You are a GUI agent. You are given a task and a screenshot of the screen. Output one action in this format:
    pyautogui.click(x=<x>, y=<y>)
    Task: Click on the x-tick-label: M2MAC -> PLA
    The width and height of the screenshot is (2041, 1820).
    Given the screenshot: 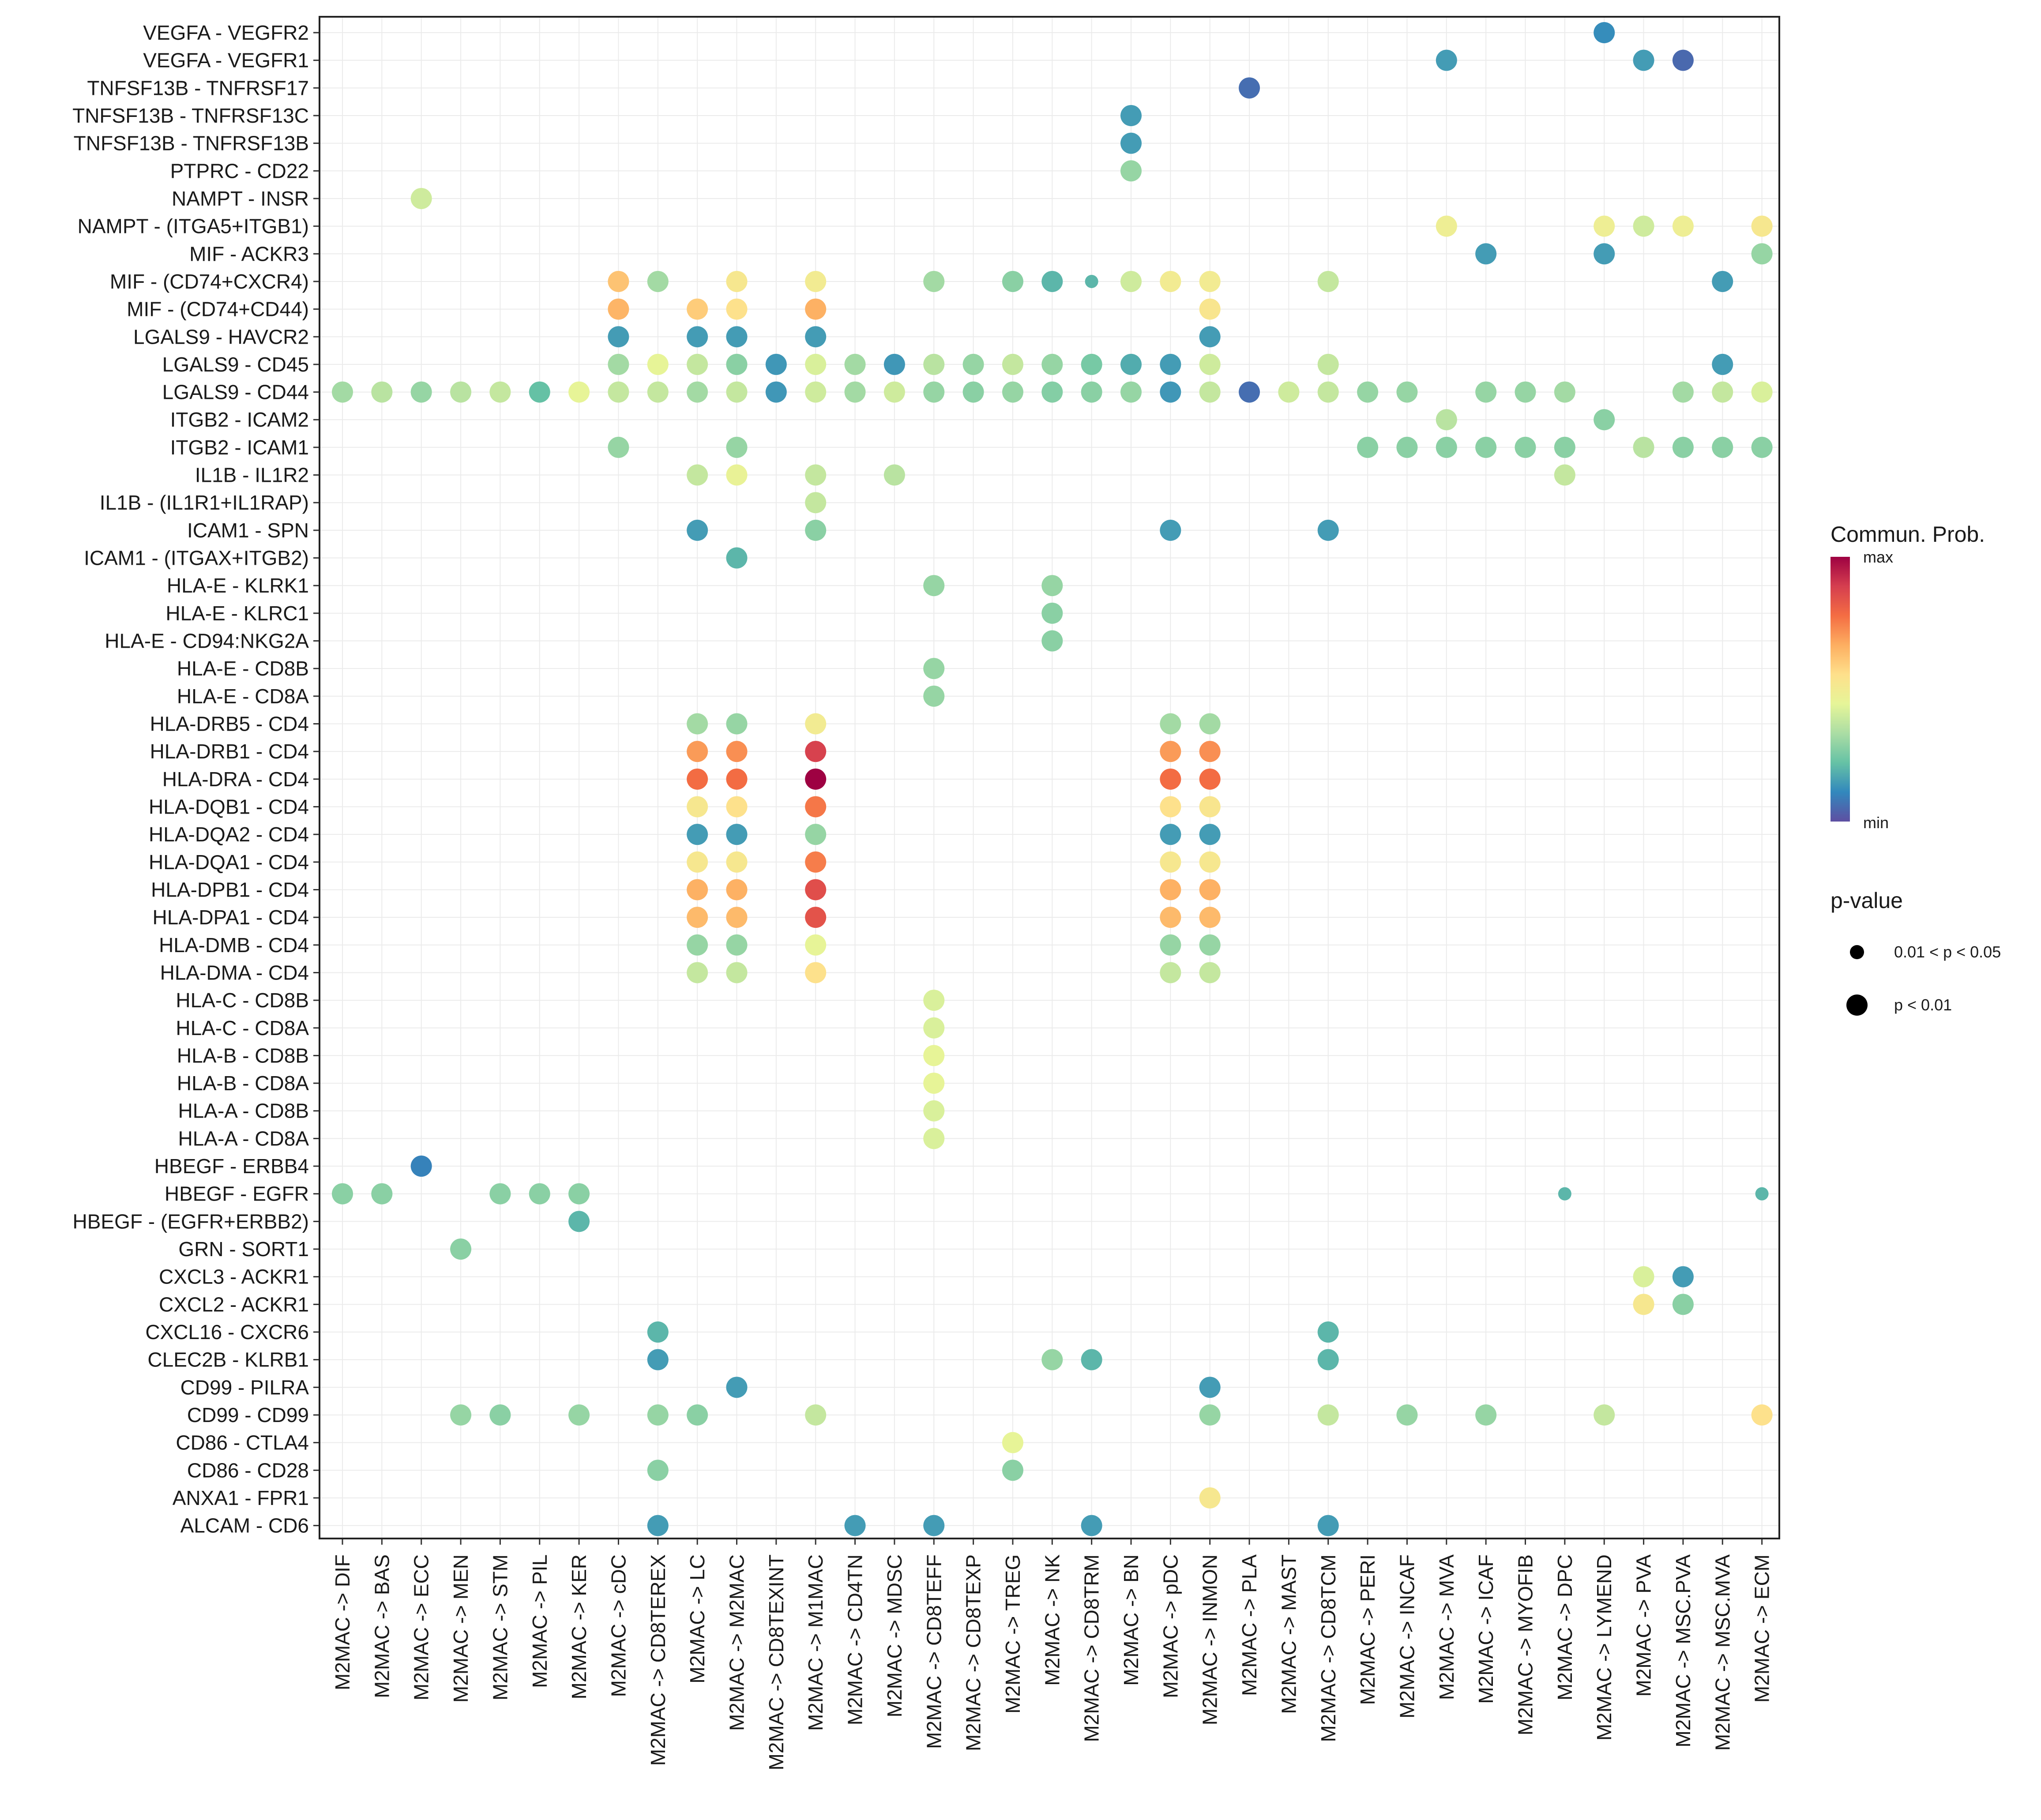 What is the action you would take?
    pyautogui.click(x=1249, y=1625)
    